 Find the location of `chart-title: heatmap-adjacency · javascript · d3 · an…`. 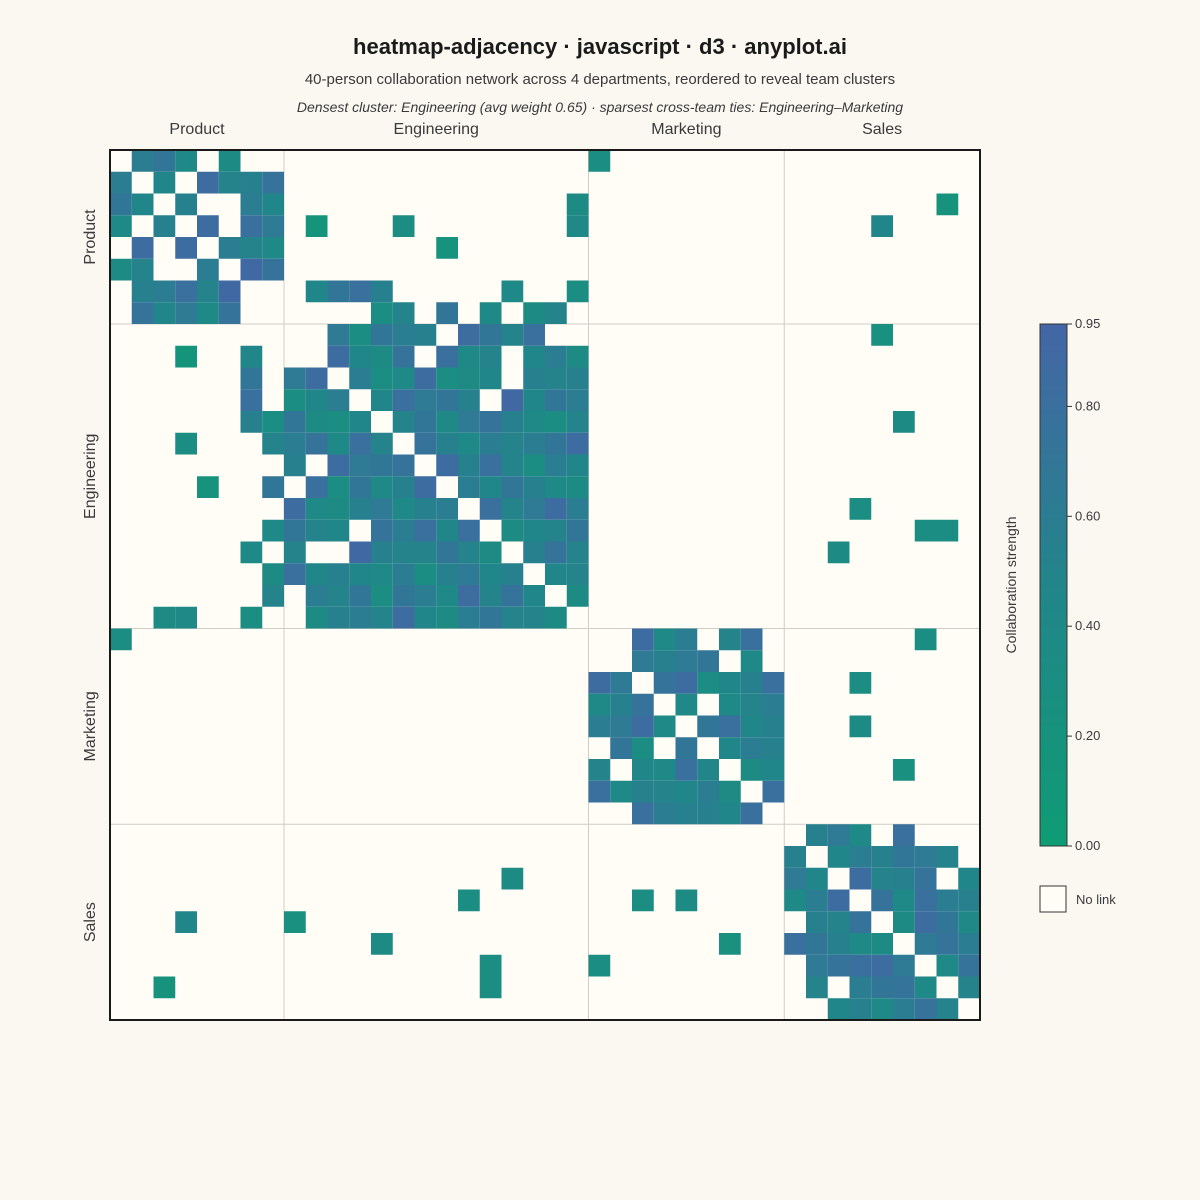

chart-title: heatmap-adjacency · javascript · d3 · an… is located at coordinates (600, 46).